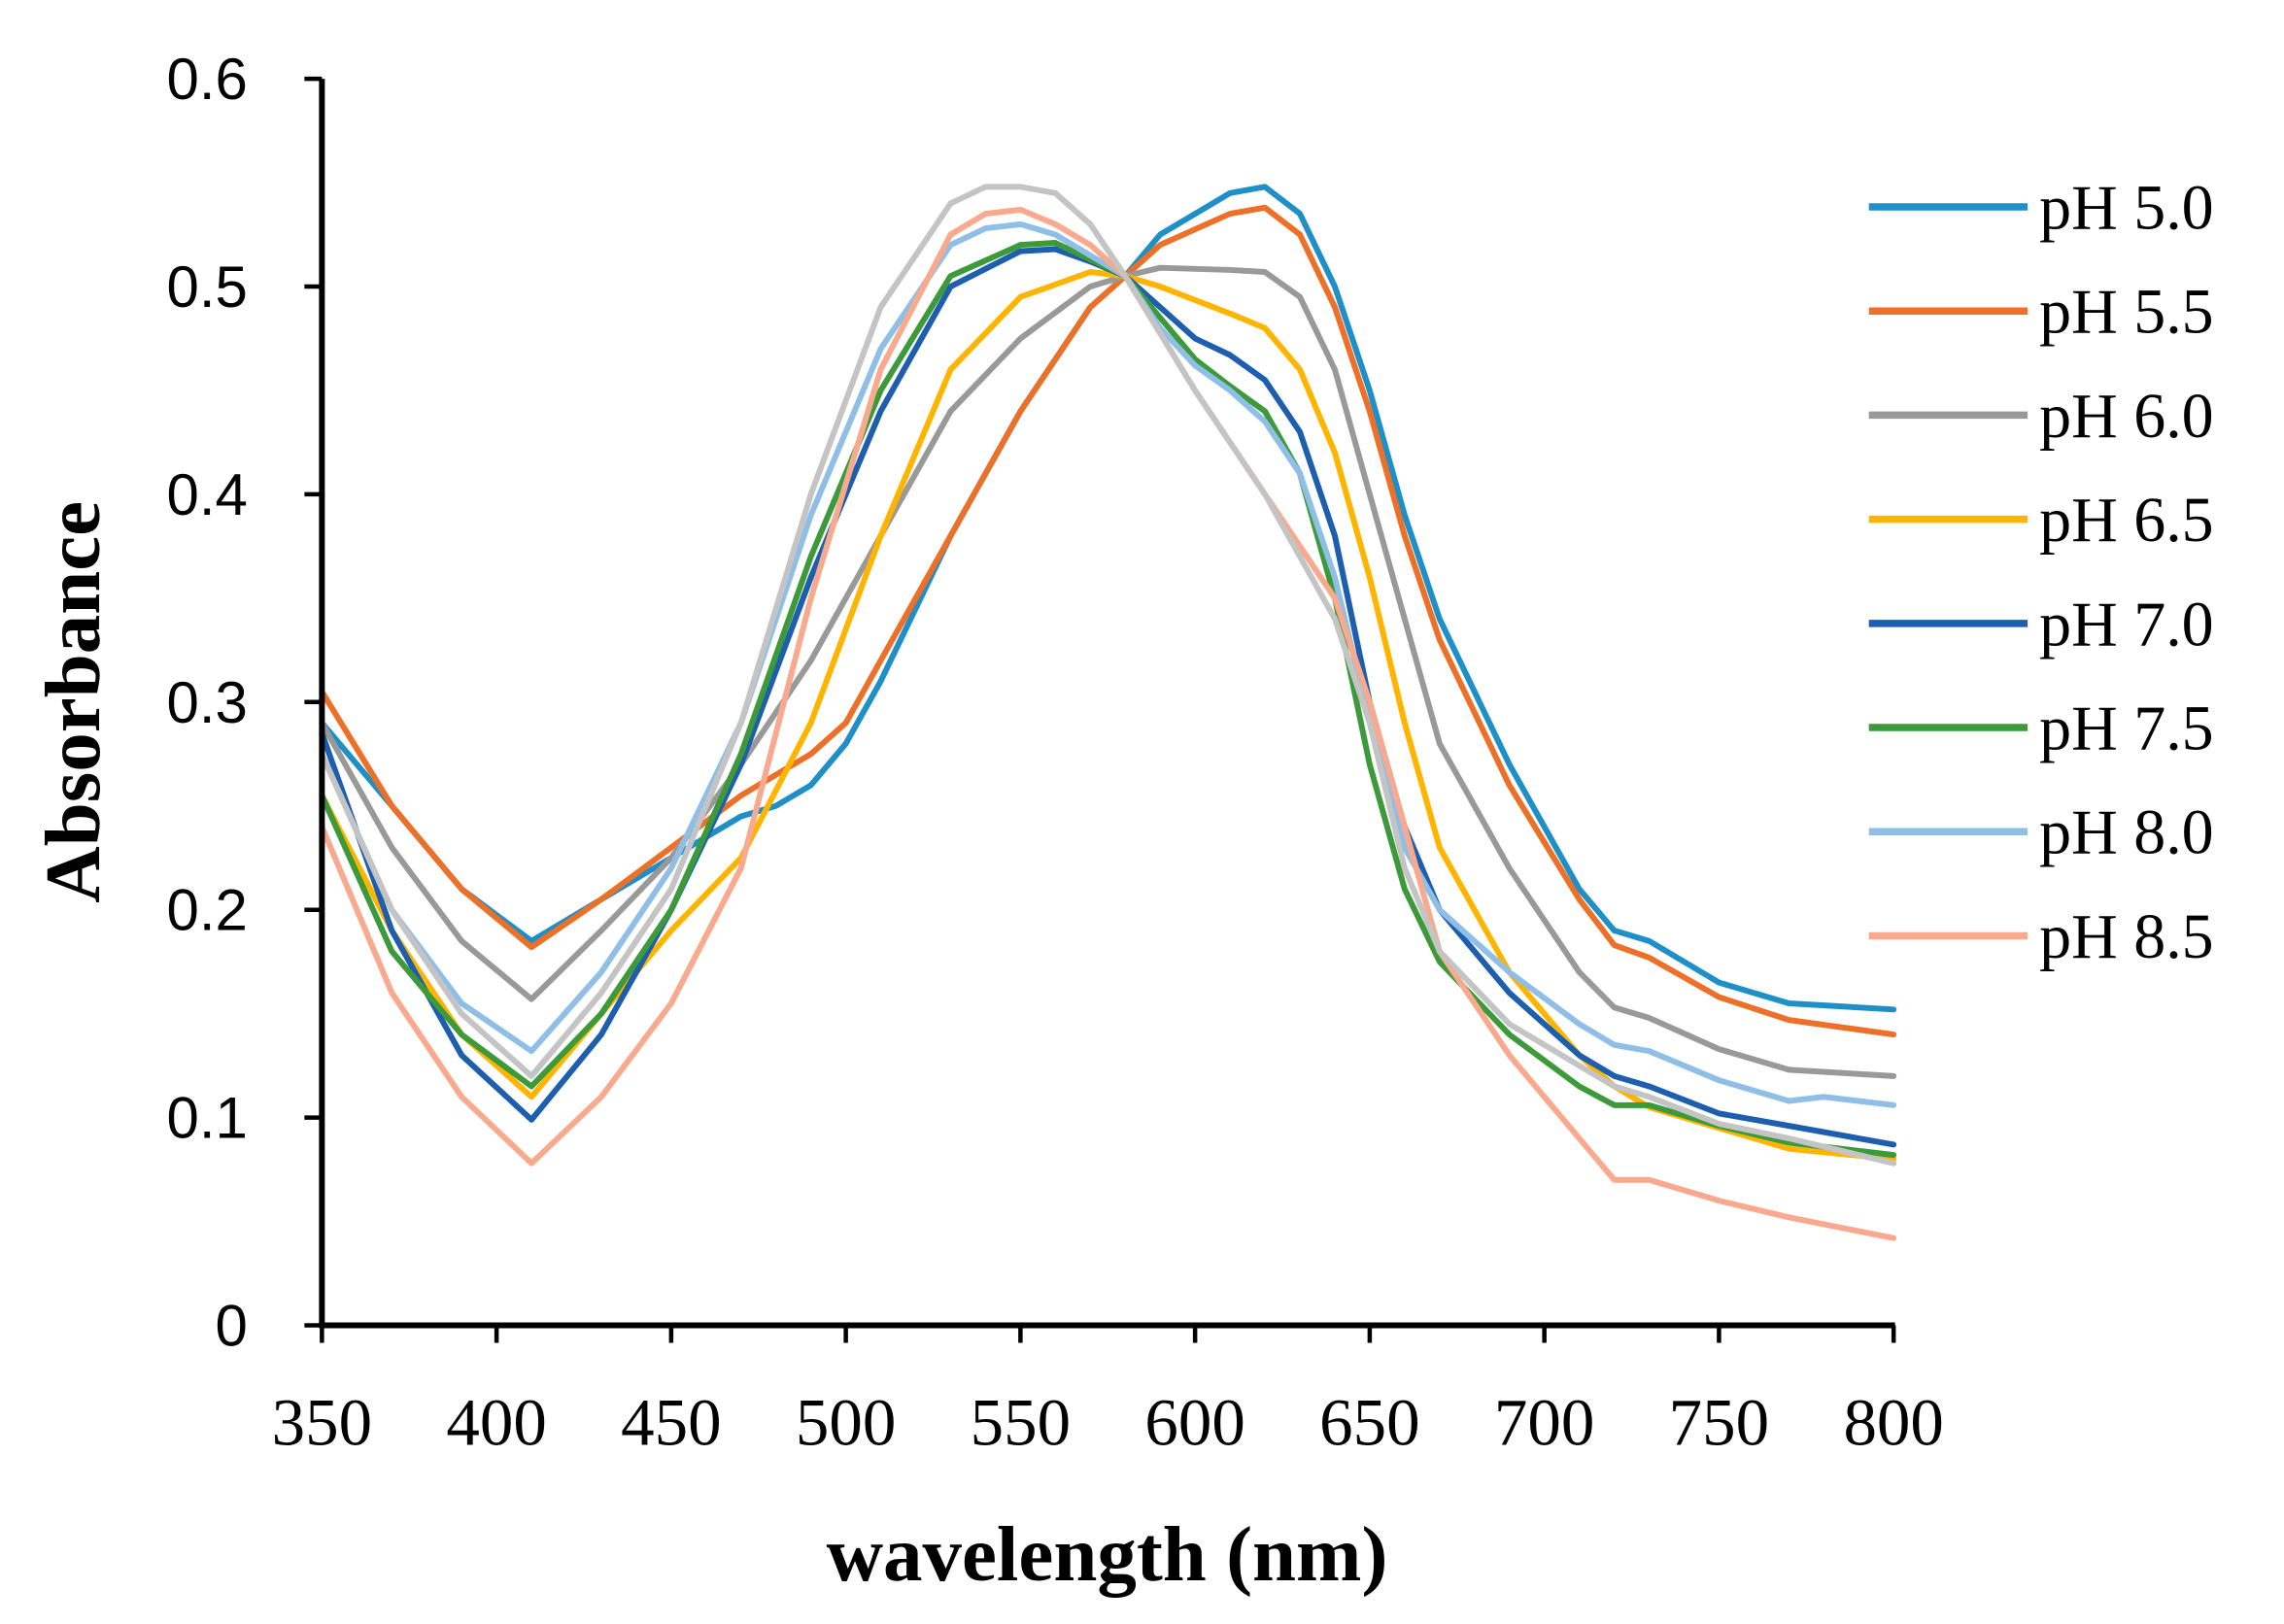 The image size is (2284, 1624). Describe the element at coordinates (1107, 1554) in the screenshot. I see `x-axis-label: wavelength (nm)` at that location.